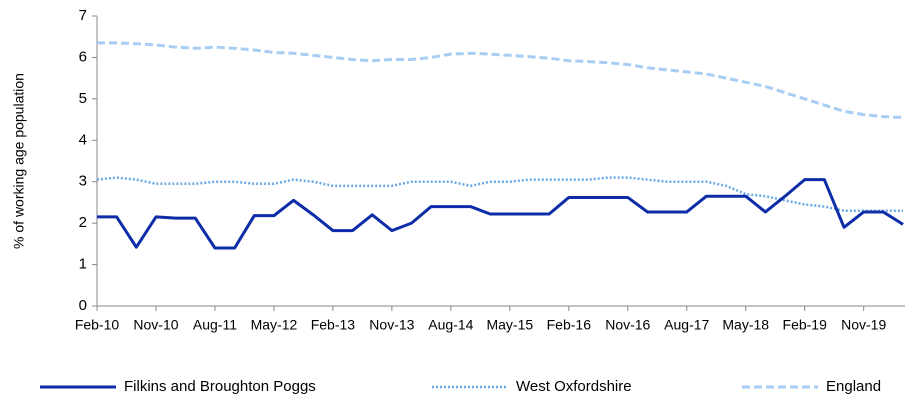 The width and height of the screenshot is (905, 401). Describe the element at coordinates (215, 325) in the screenshot. I see `x-tick-label: Aug-11` at that location.